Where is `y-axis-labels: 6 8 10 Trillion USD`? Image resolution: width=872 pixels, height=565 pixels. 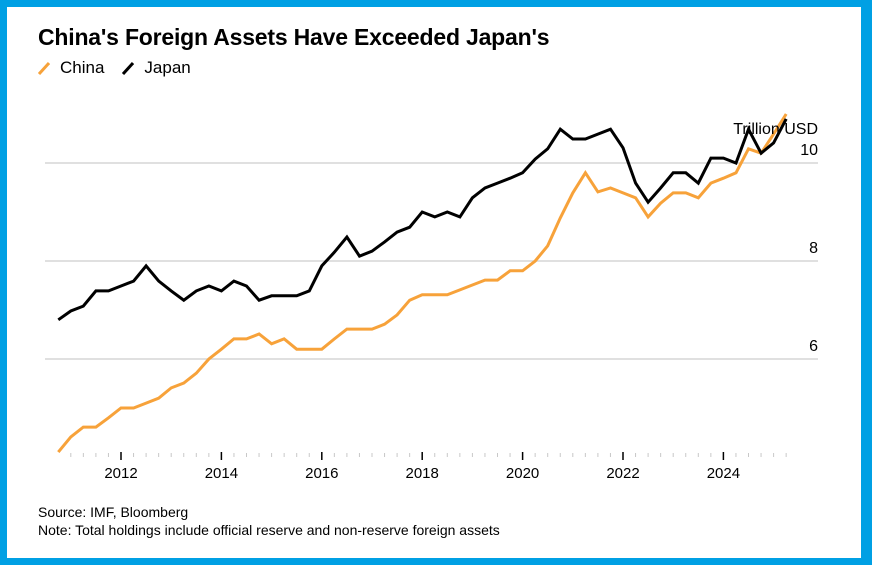 y-axis-labels: 6 8 10 Trillion USD is located at coordinates (775, 238).